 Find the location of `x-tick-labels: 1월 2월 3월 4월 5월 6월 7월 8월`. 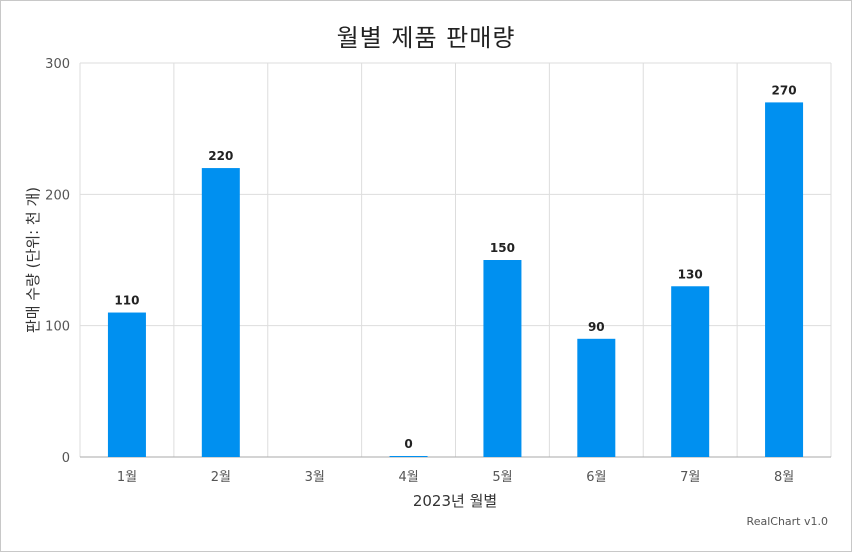

x-tick-labels: 1월 2월 3월 4월 5월 6월 7월 8월 is located at coordinates (455, 477).